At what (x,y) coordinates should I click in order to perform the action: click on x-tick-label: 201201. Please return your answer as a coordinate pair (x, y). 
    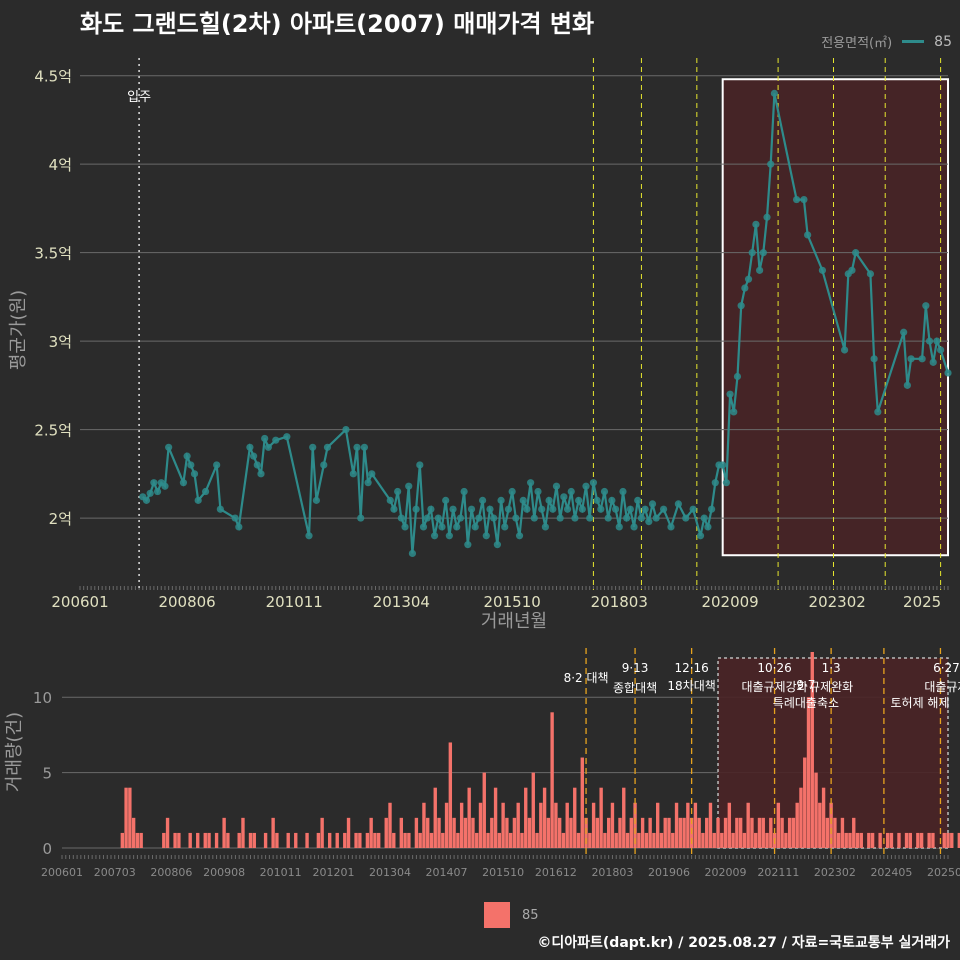
    Looking at the image, I should click on (333, 872).